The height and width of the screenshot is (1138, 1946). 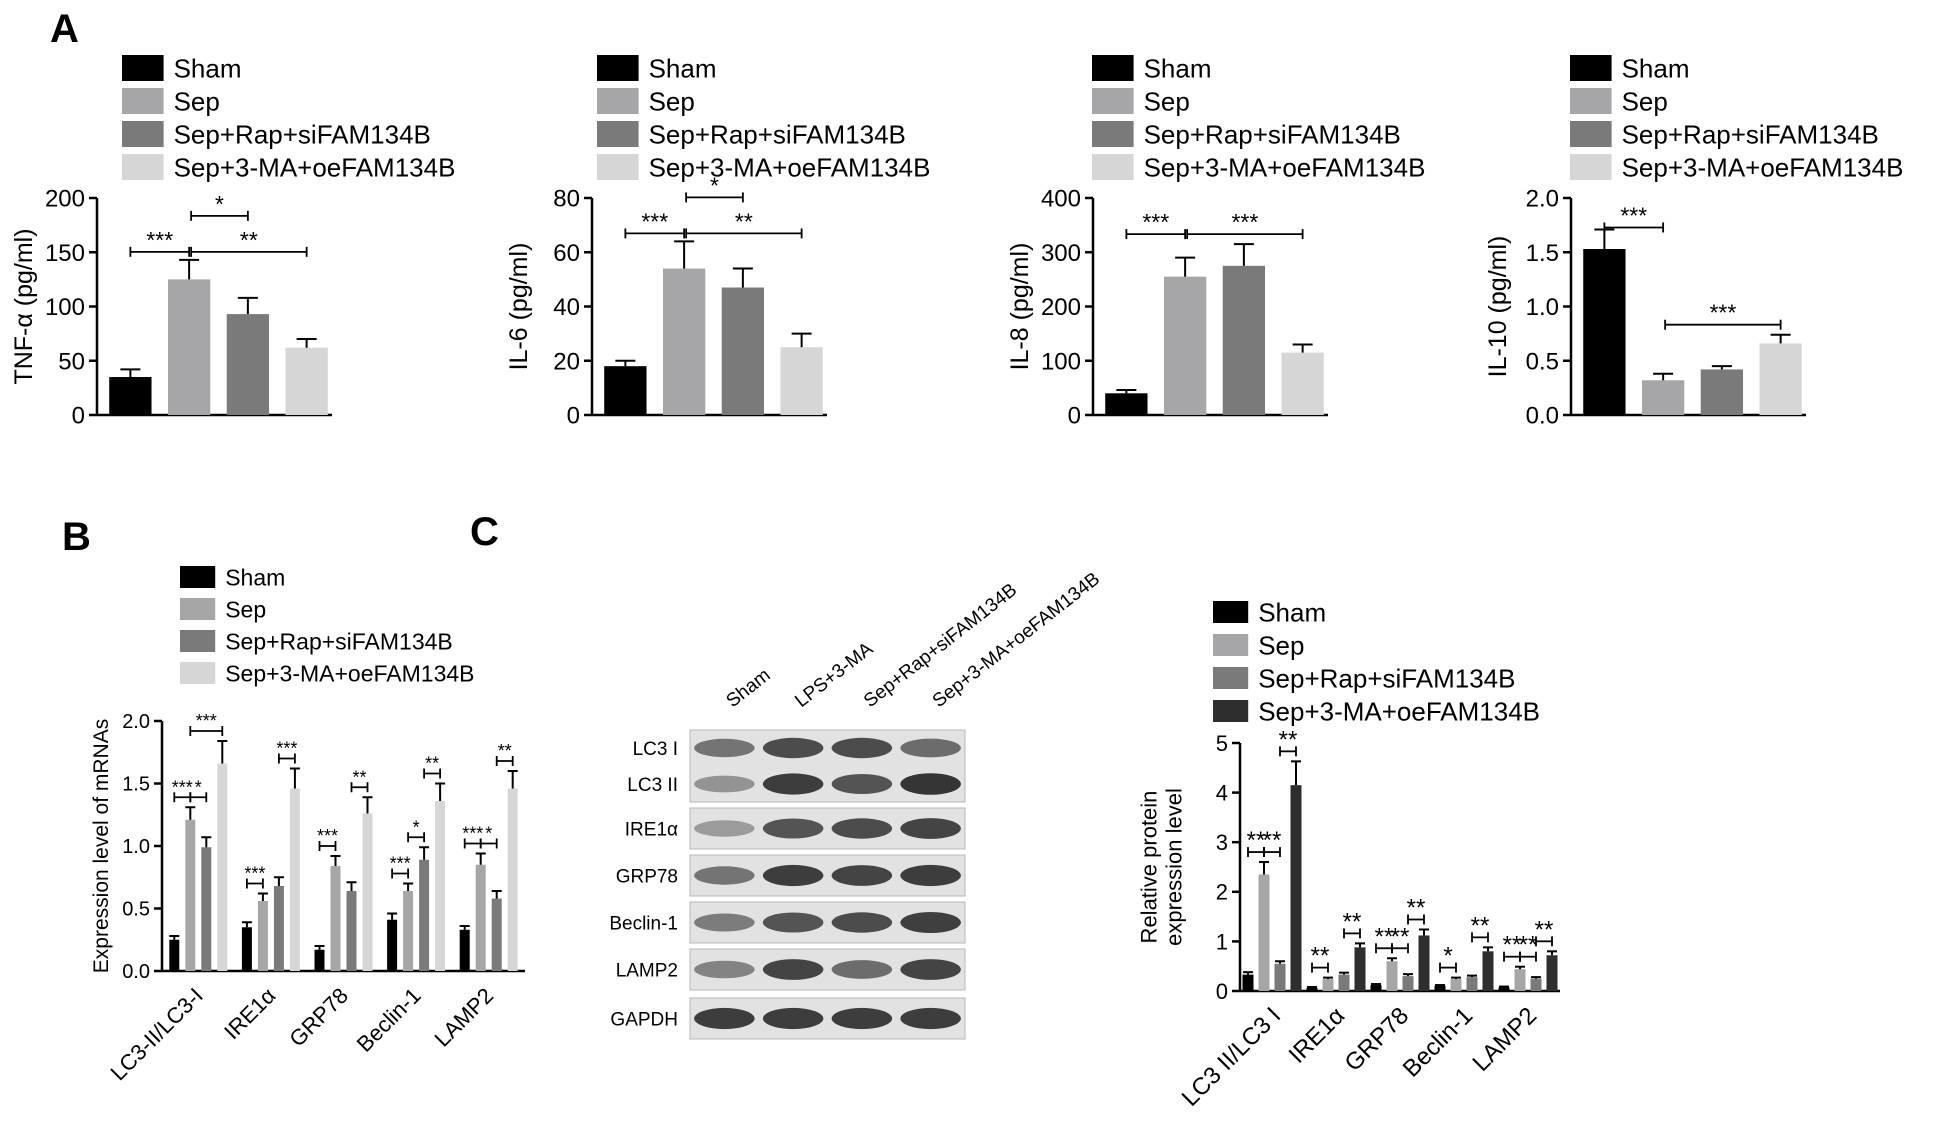 What do you see at coordinates (1722, 392) in the screenshot?
I see `chart-a4-bar` at bounding box center [1722, 392].